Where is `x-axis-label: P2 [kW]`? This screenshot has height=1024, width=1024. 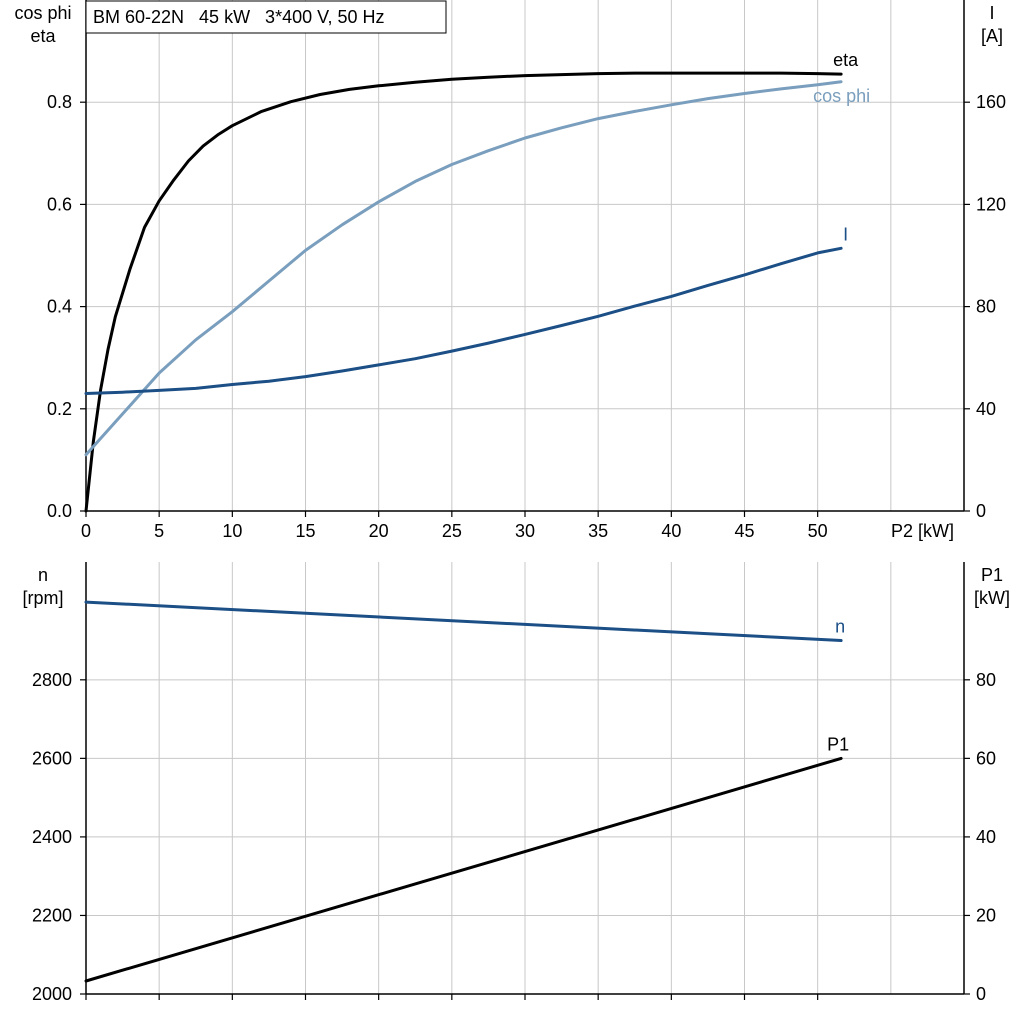 x-axis-label: P2 [kW] is located at coordinates (922, 531).